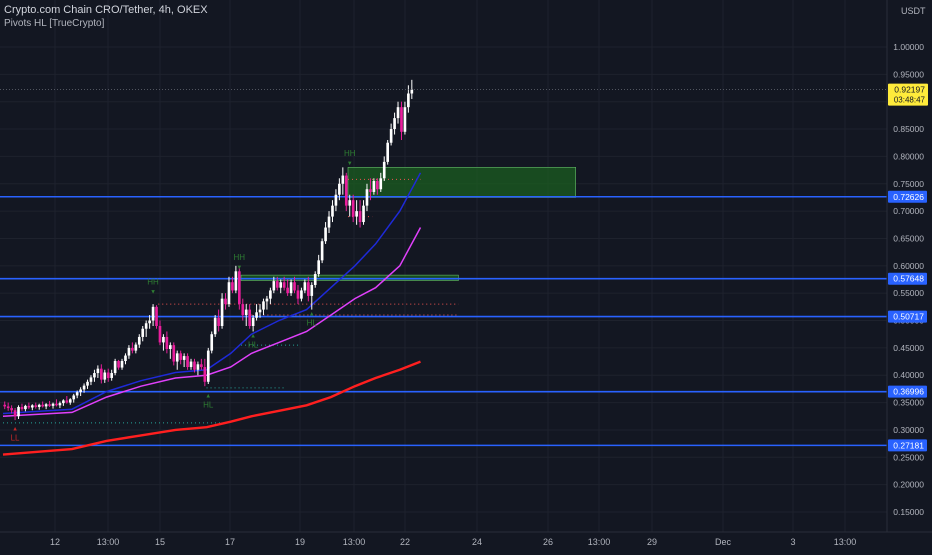  Describe the element at coordinates (908, 47) in the screenshot. I see `price-tick-label: 1.00000` at that location.